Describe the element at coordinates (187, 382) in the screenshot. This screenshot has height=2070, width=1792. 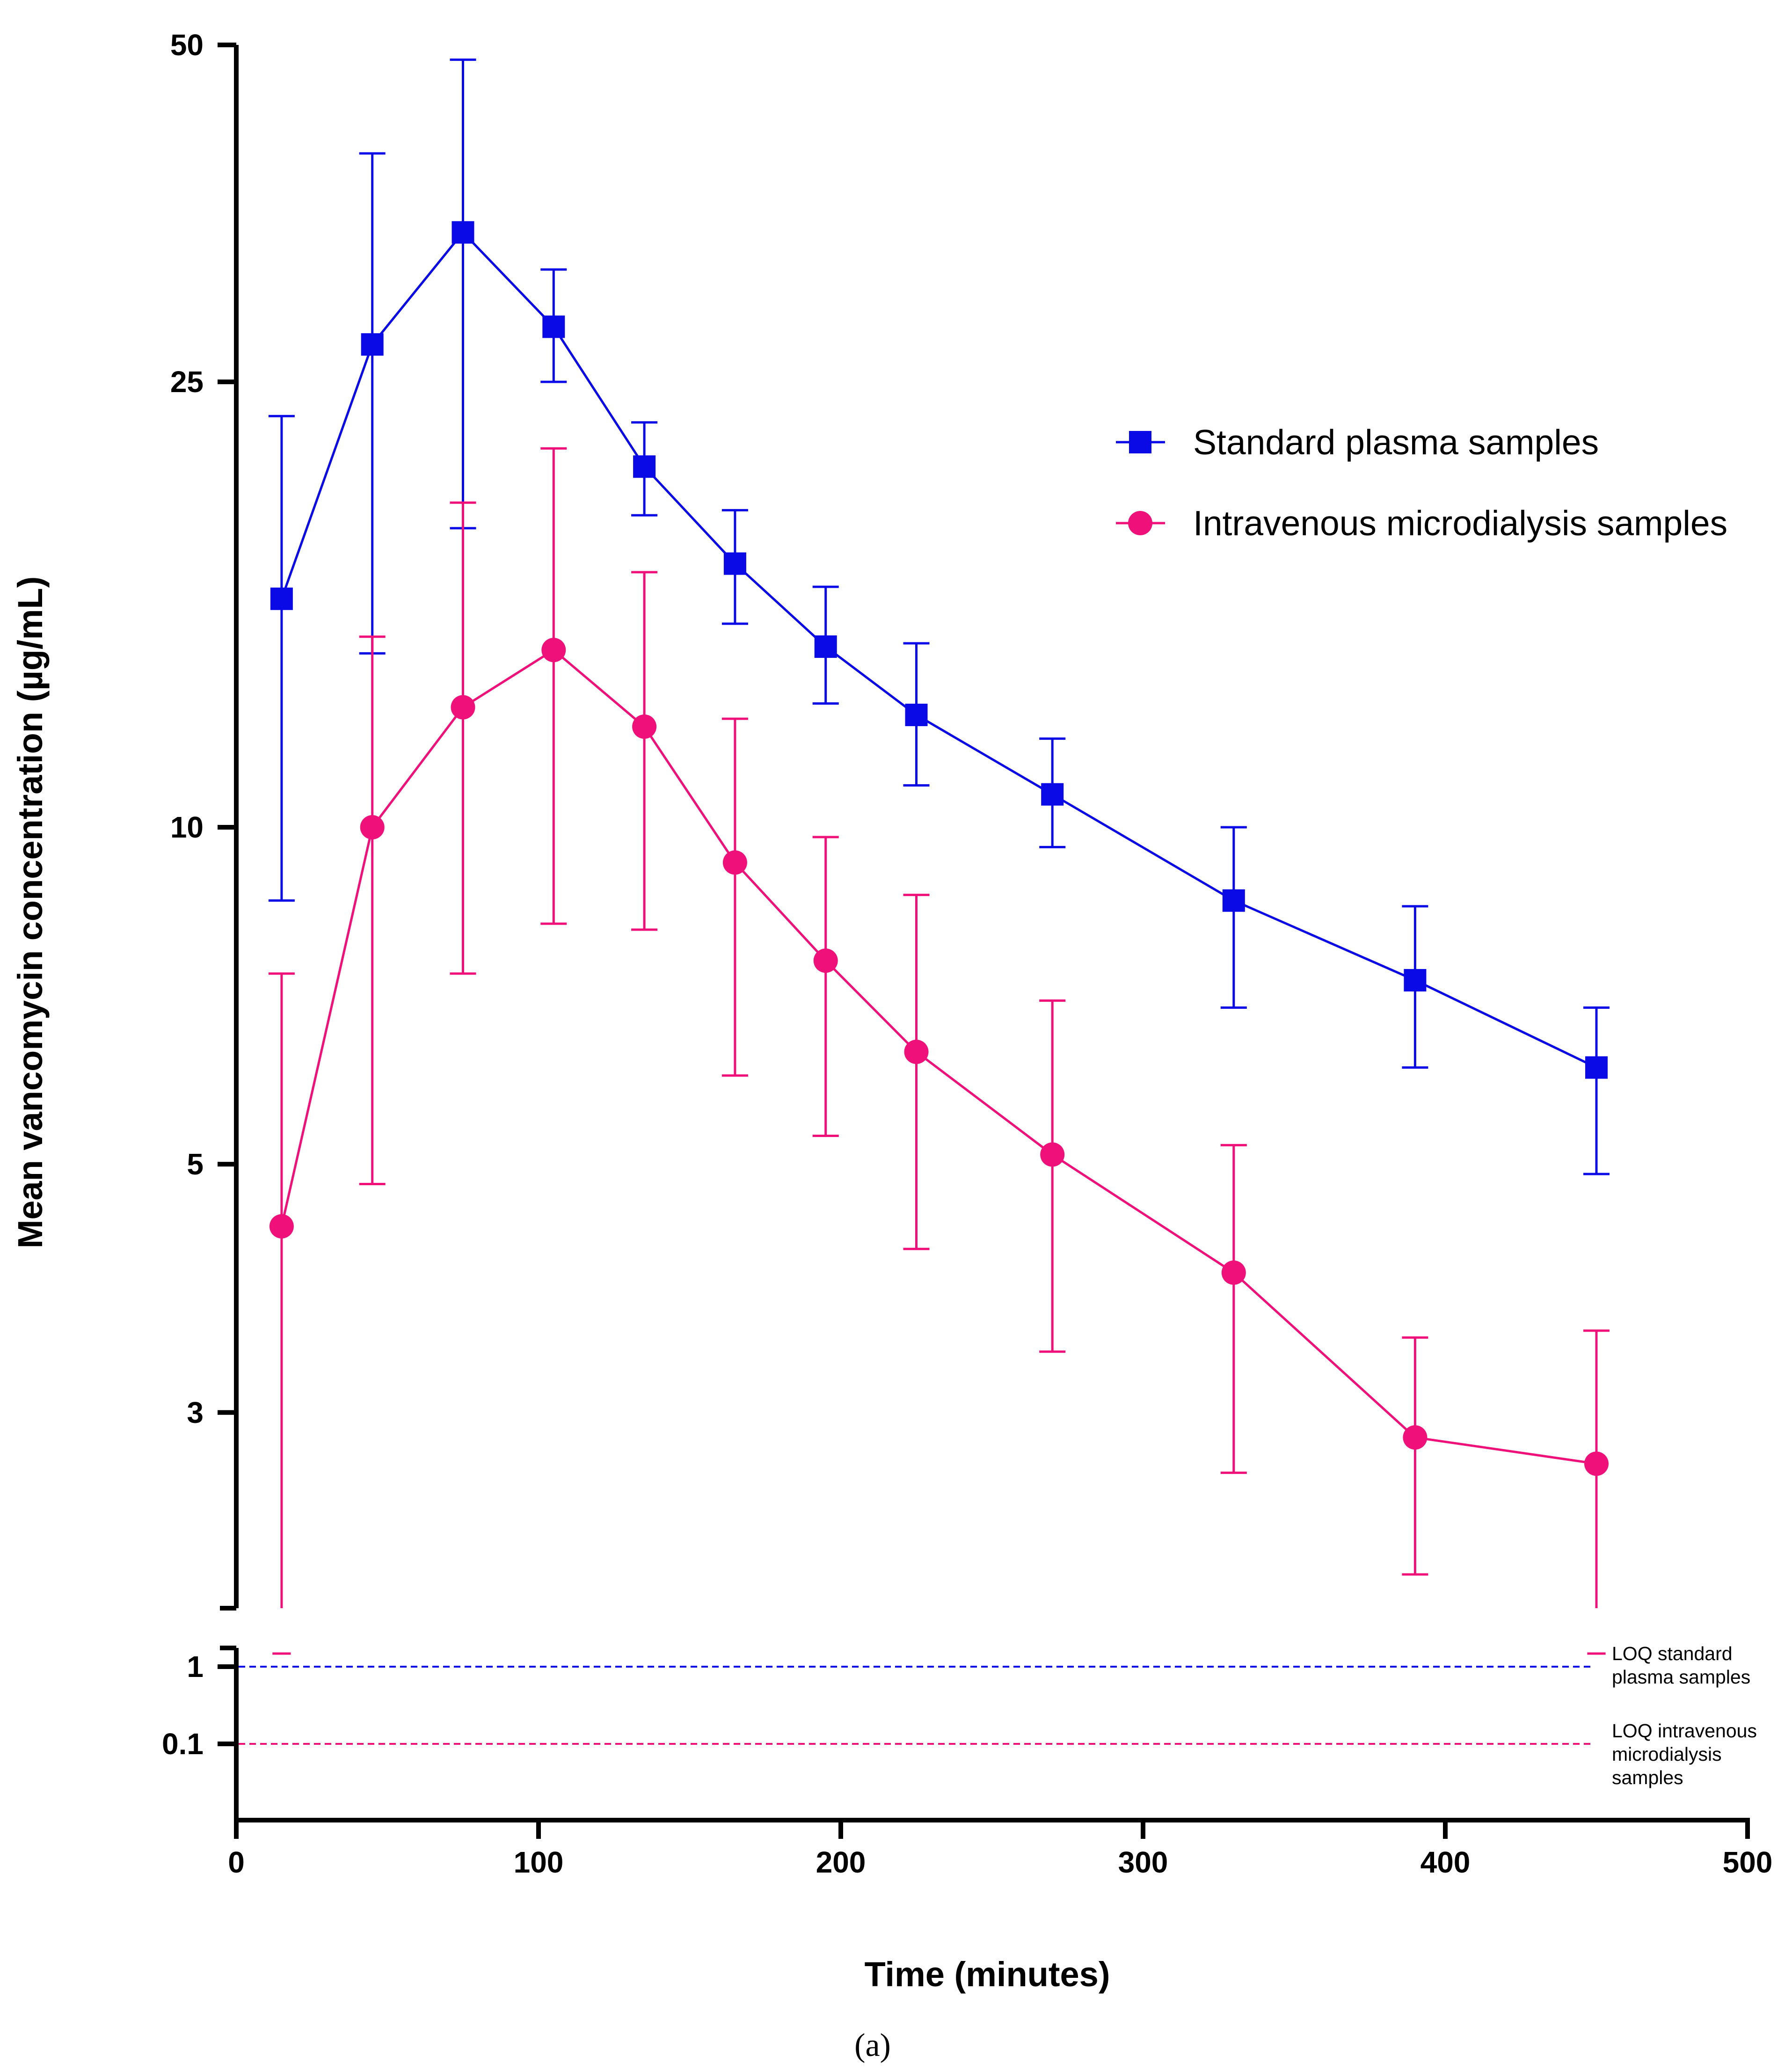
I see `y-tick-label: 25` at that location.